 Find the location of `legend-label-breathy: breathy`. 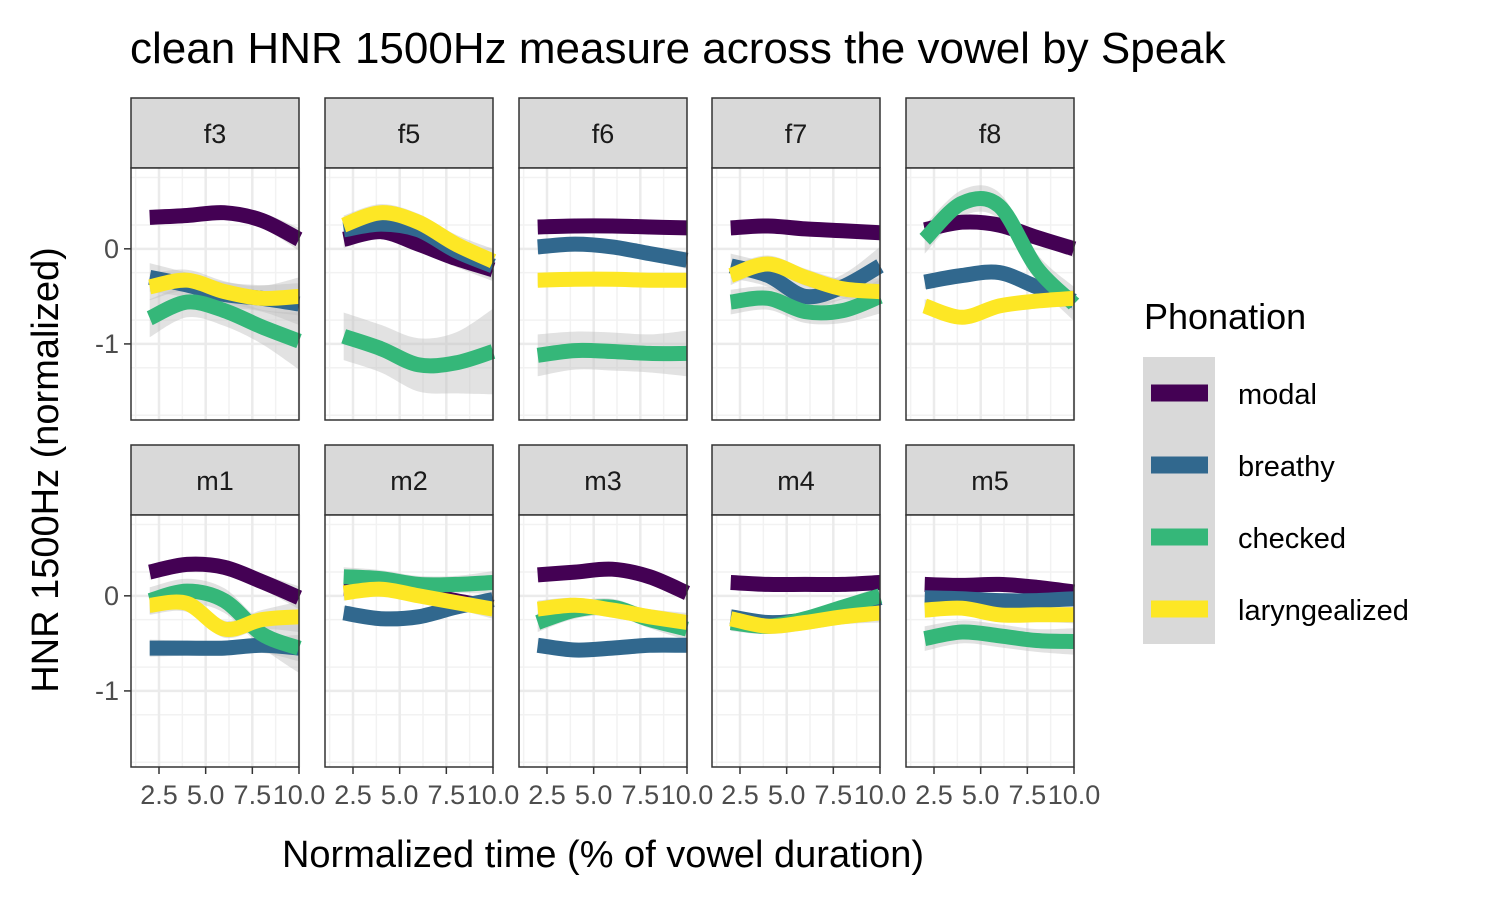

legend-label-breathy: breathy is located at coordinates (1286, 467).